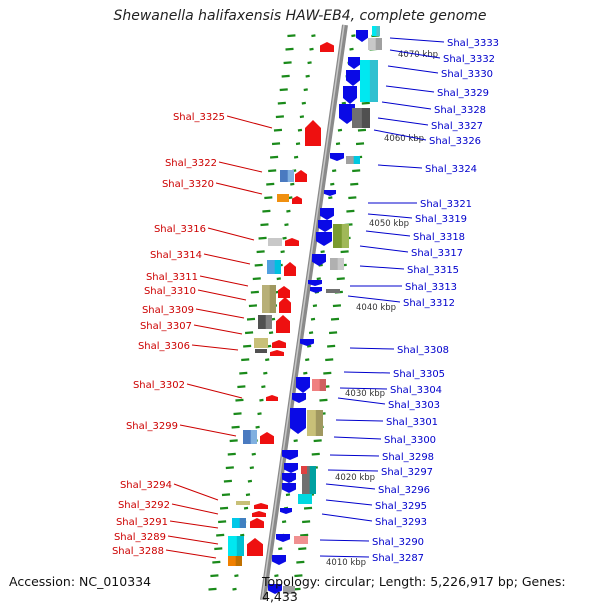 The width and height of the screenshot is (600, 604). What do you see at coordinates (401, 522) in the screenshot?
I see `gene-label: Shal_3293` at bounding box center [401, 522].